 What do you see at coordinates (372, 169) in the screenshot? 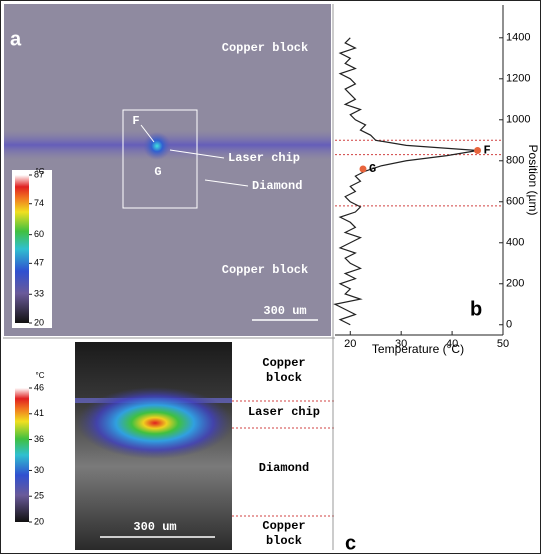
I see `point-label: G` at bounding box center [372, 169].